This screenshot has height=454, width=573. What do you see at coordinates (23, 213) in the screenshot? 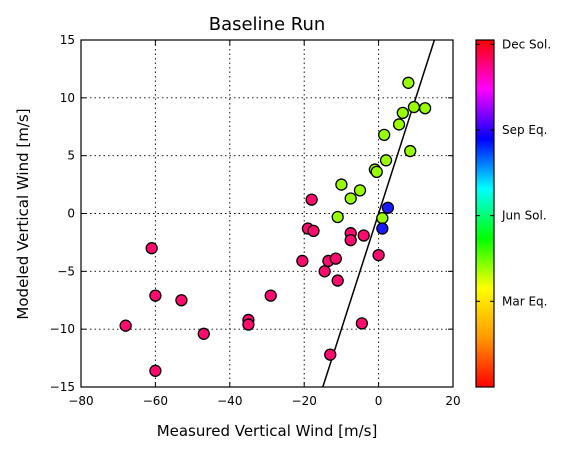
I see `y-axis-label: Modeled Vertical Wind [m/s]` at bounding box center [23, 213].